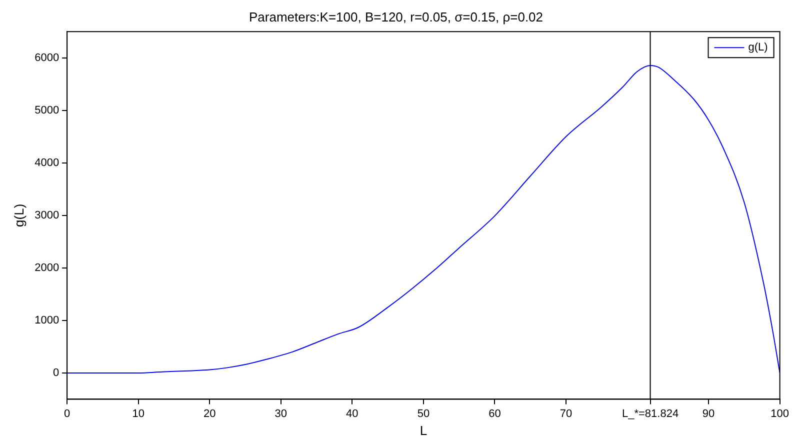 Image resolution: width=800 pixels, height=447 pixels. Describe the element at coordinates (209, 414) in the screenshot. I see `x-tick-label: 20` at that location.